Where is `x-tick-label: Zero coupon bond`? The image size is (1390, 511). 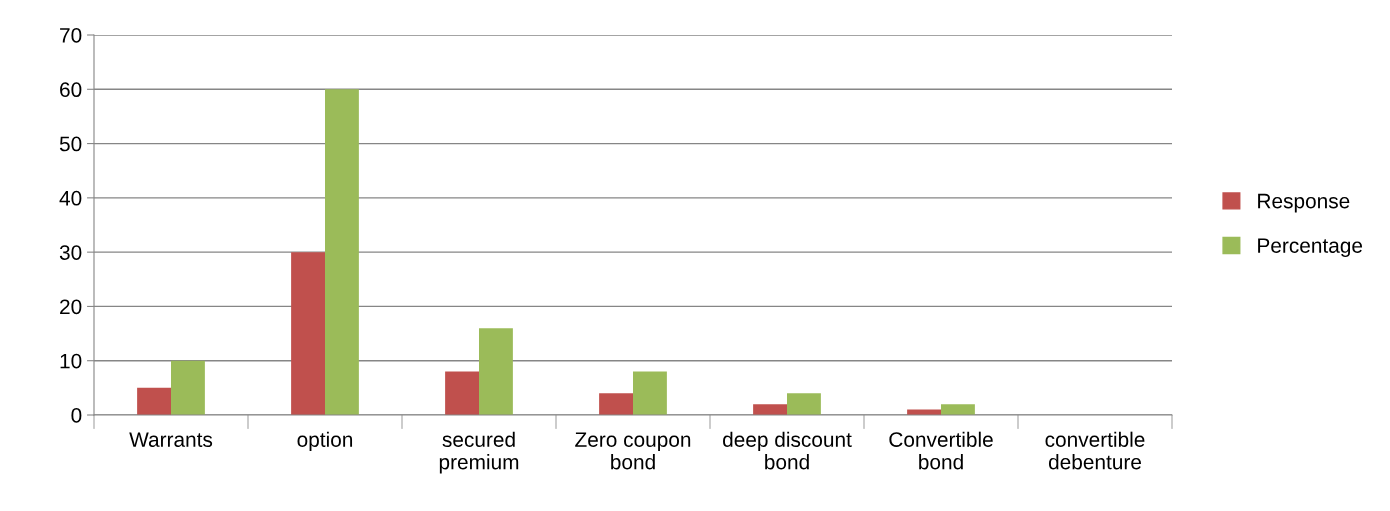
x-tick-label: Zero coupon bond is located at coordinates (633, 451).